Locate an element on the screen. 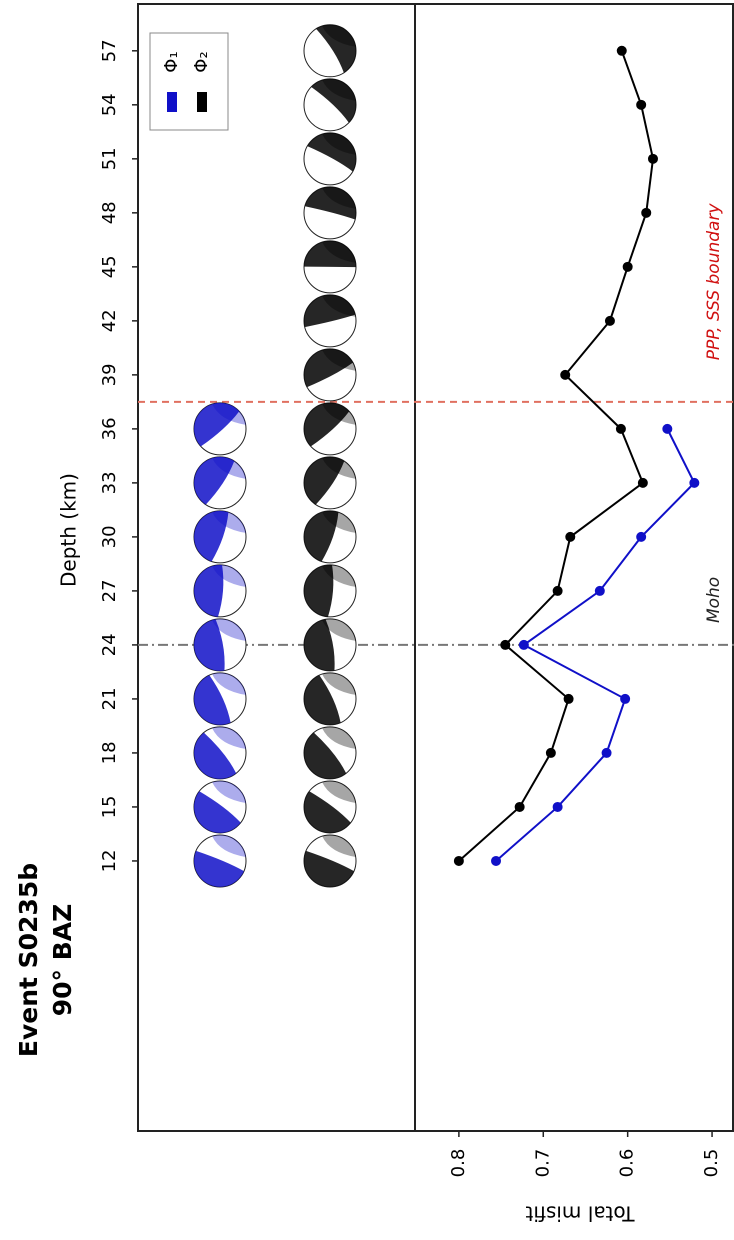 Image resolution: width=734 pixels, height=1240 pixels. x-tick-label: 18 is located at coordinates (109, 752).